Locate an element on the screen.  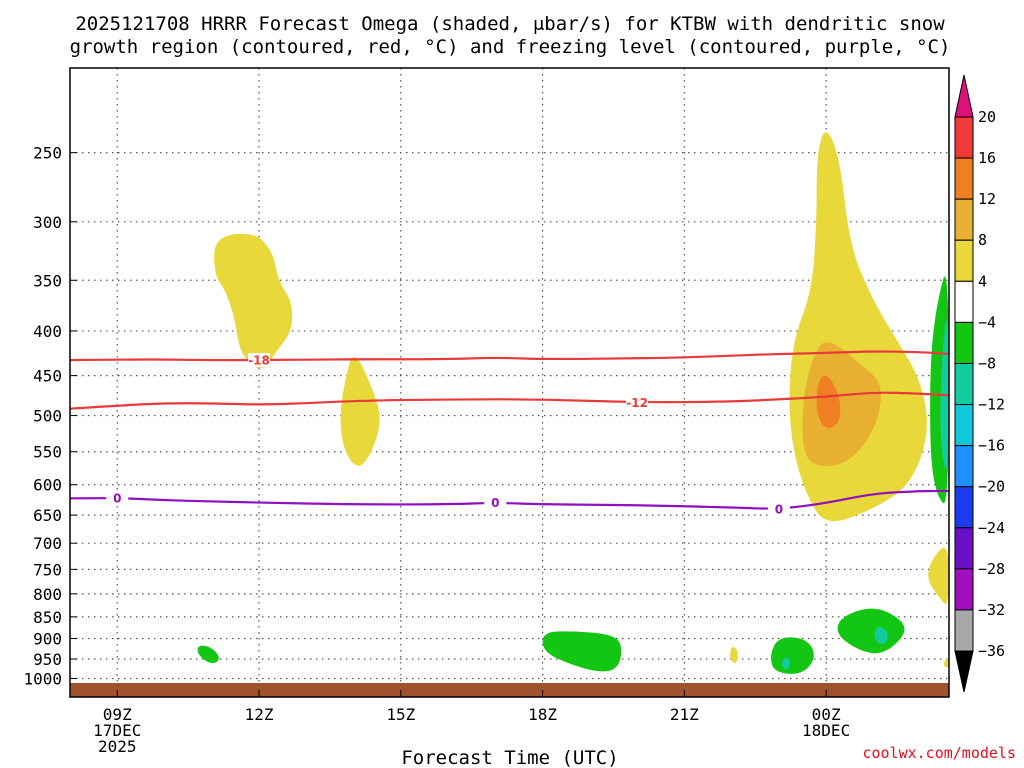
y-tick-label: 300 is located at coordinates (47, 222).